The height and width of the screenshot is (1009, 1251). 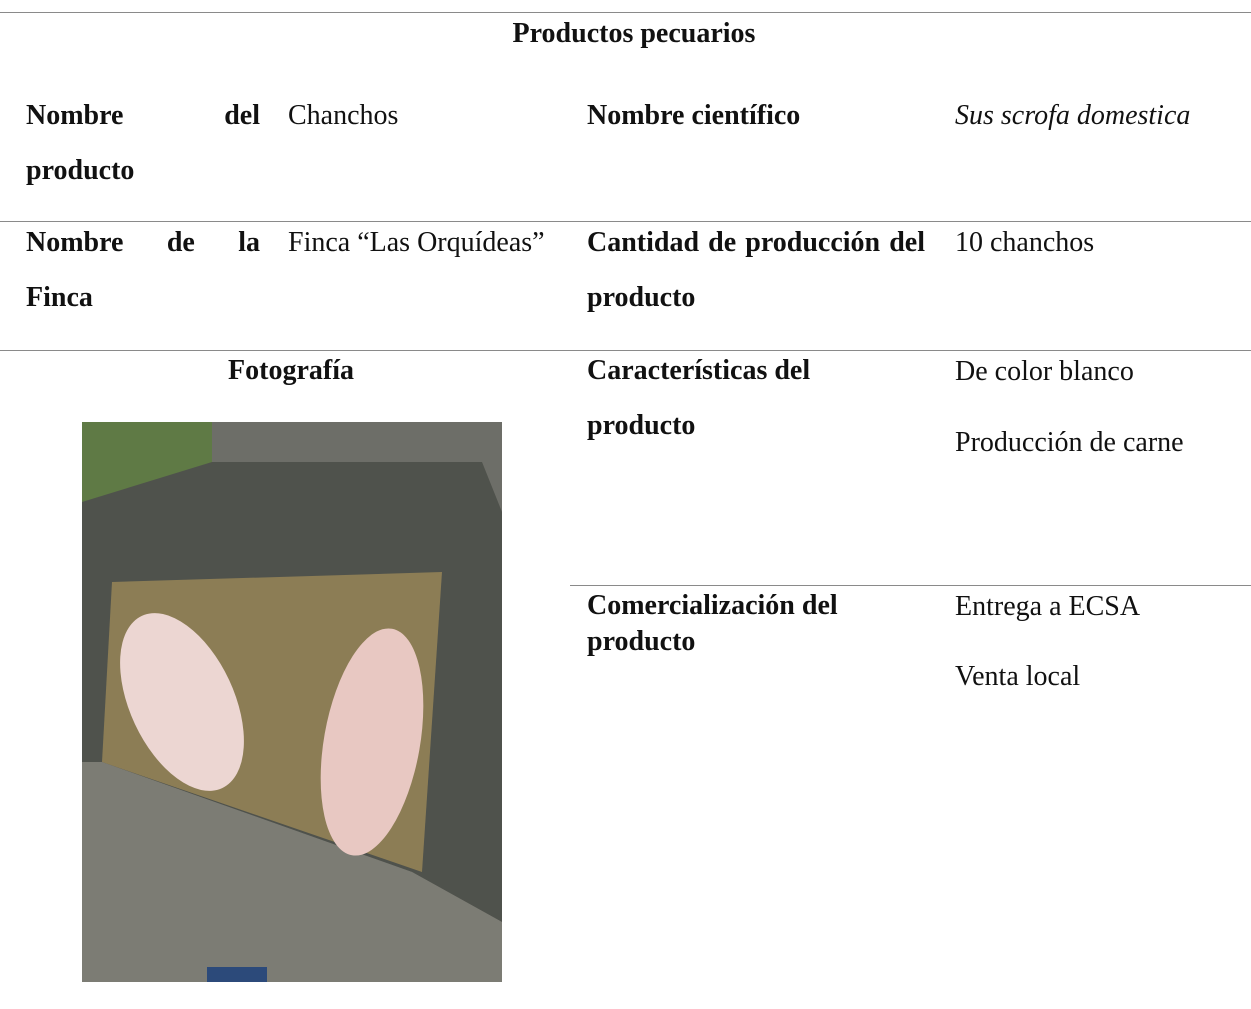 What do you see at coordinates (1048, 606) in the screenshot?
I see `value-item: Entrega a ECSA` at bounding box center [1048, 606].